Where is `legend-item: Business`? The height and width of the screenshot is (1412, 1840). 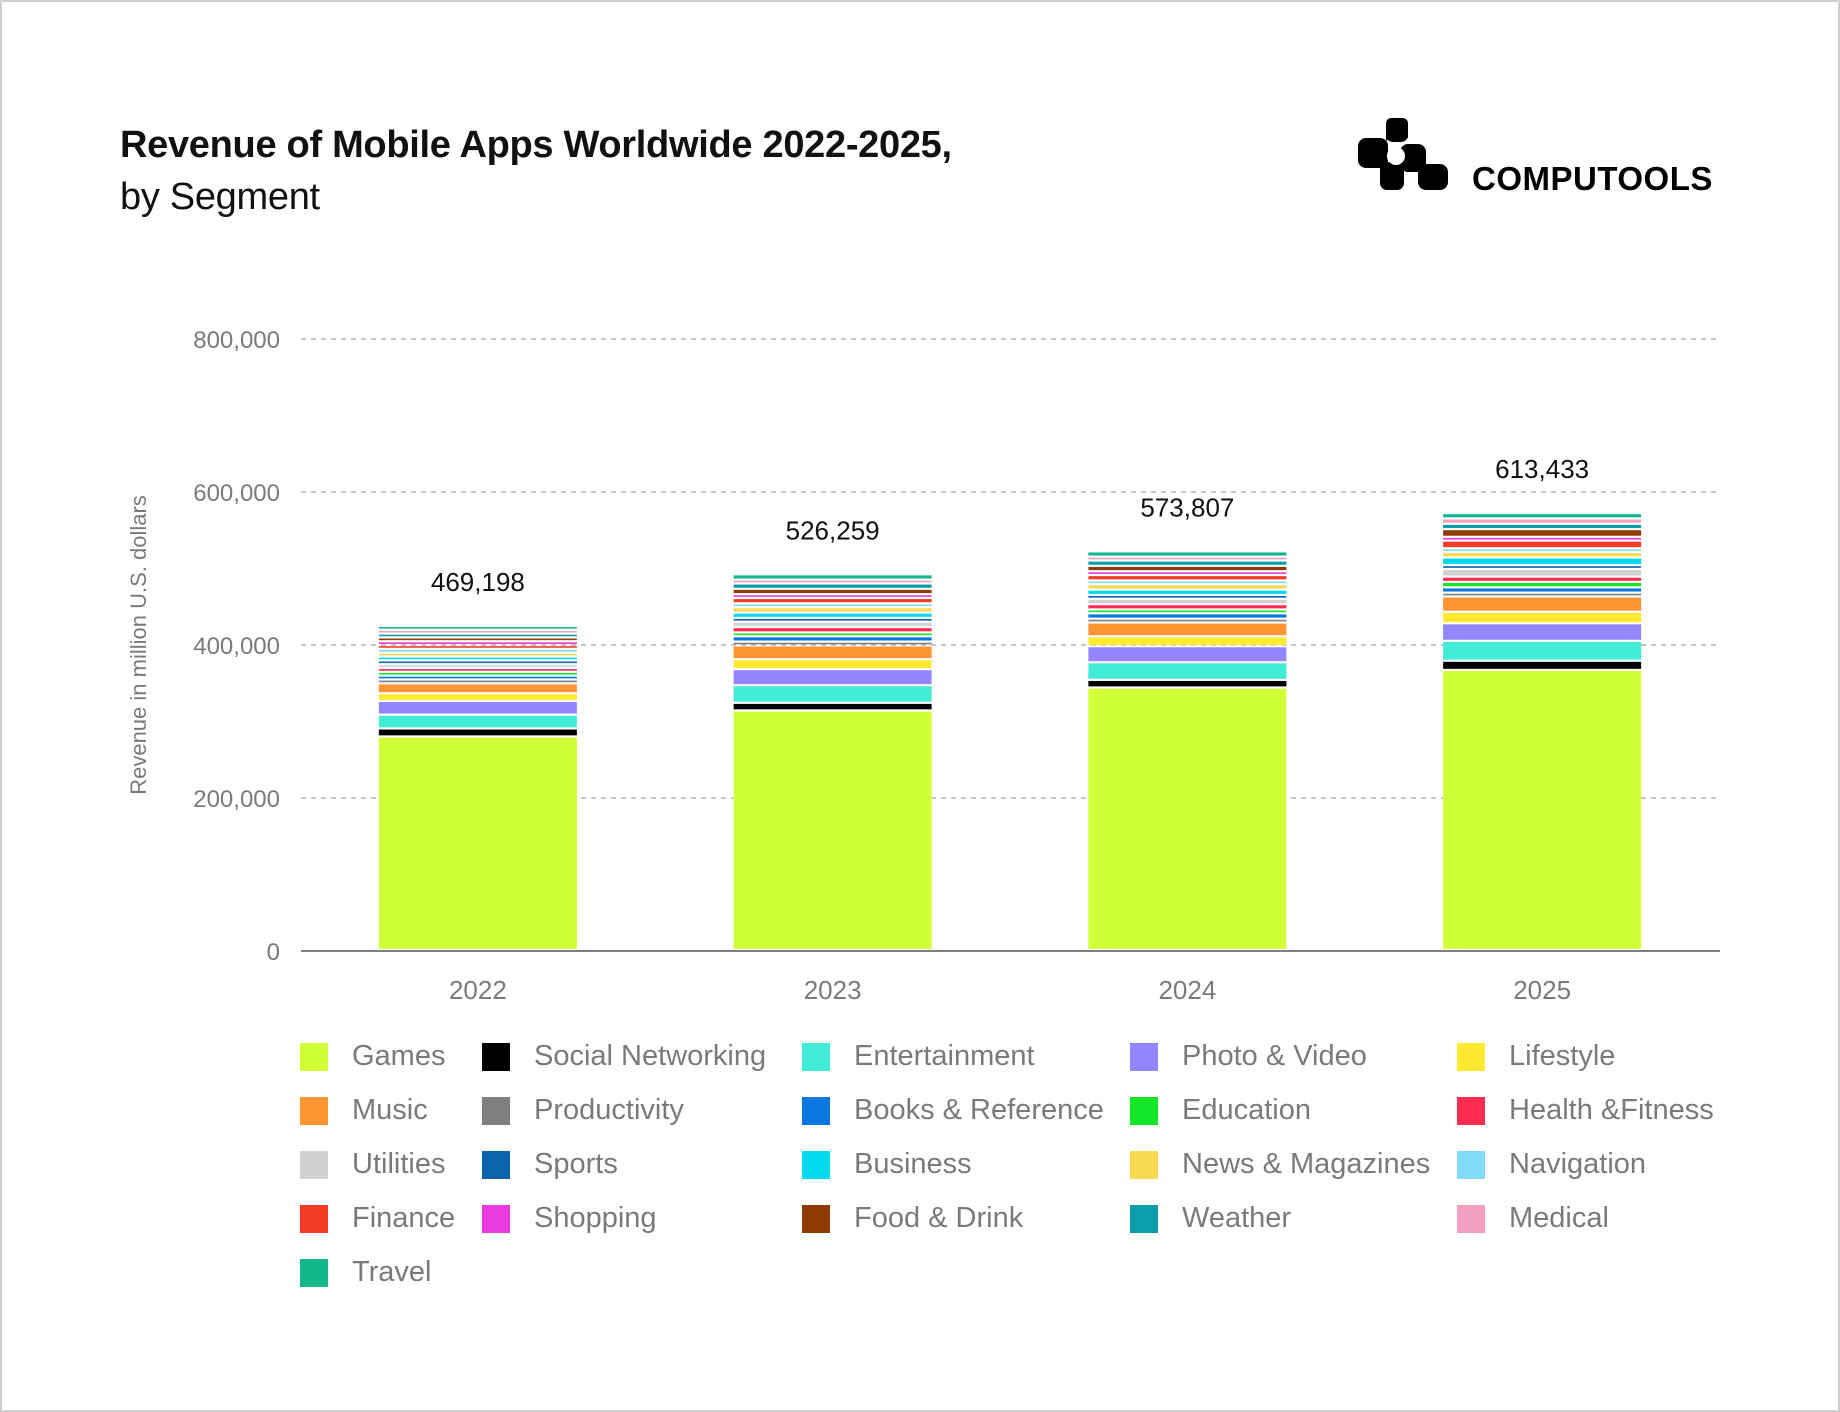
legend-item: Business is located at coordinates (887, 1164).